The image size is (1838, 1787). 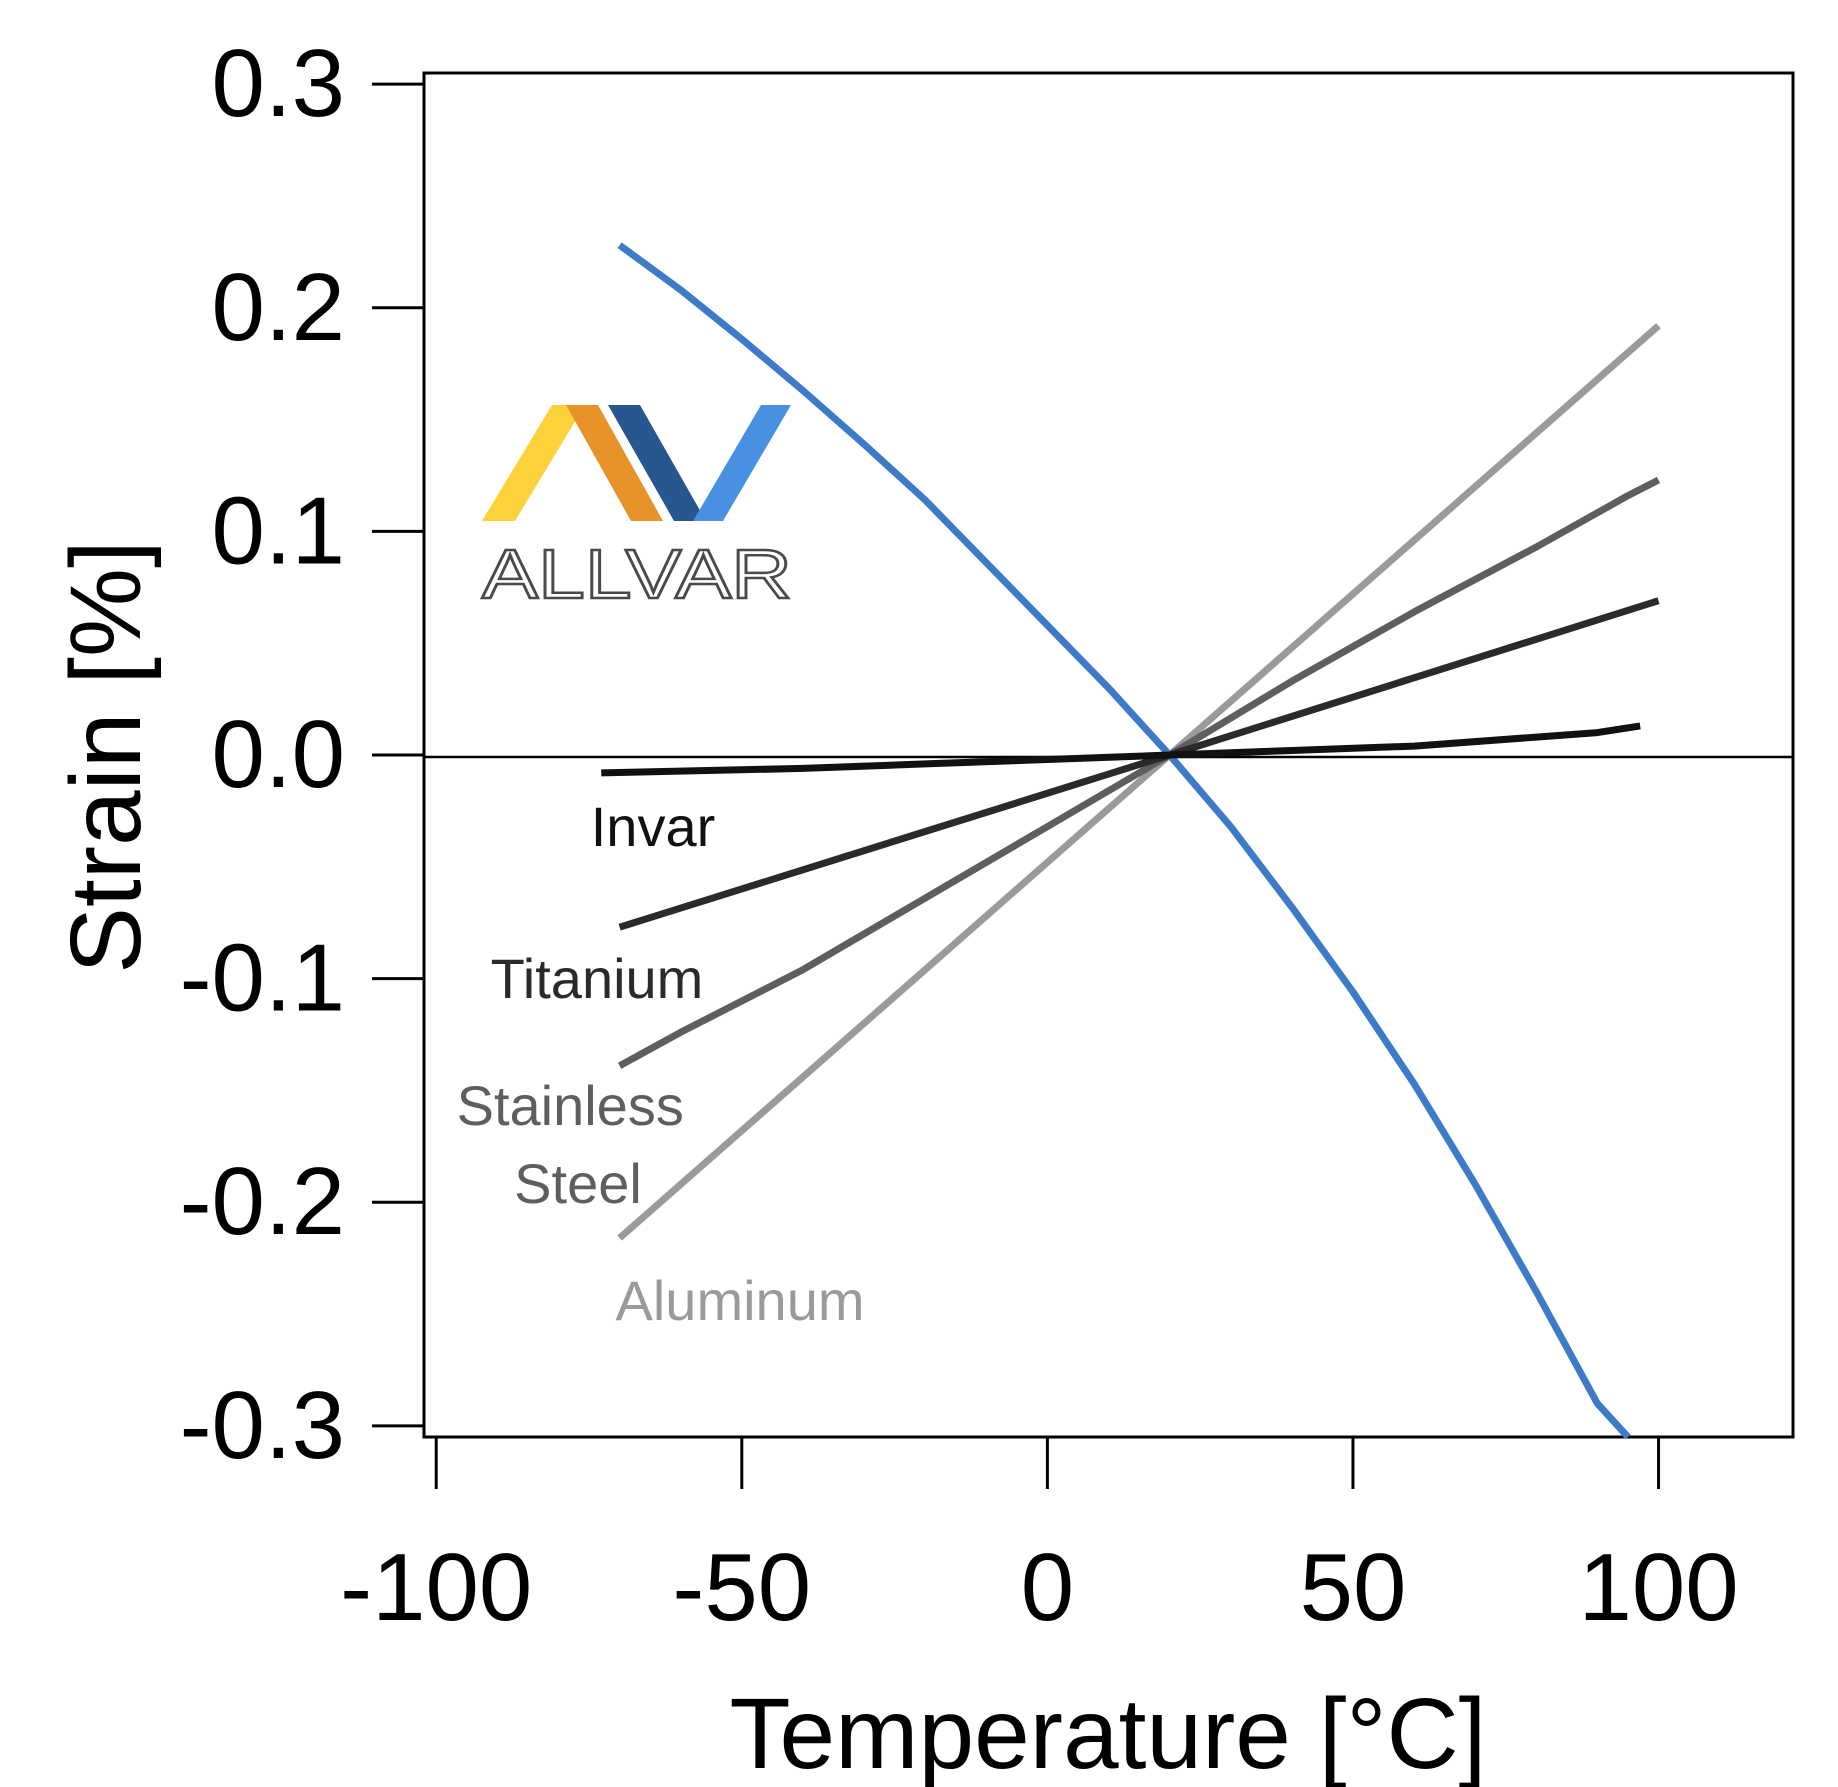 What do you see at coordinates (533, 463) in the screenshot?
I see `logo-stripe-yellow` at bounding box center [533, 463].